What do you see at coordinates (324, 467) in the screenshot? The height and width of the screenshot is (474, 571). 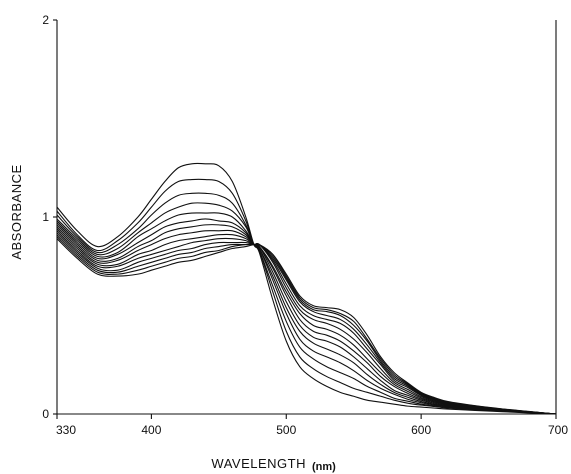 I see `x-axis-unit: (nm)` at bounding box center [324, 467].